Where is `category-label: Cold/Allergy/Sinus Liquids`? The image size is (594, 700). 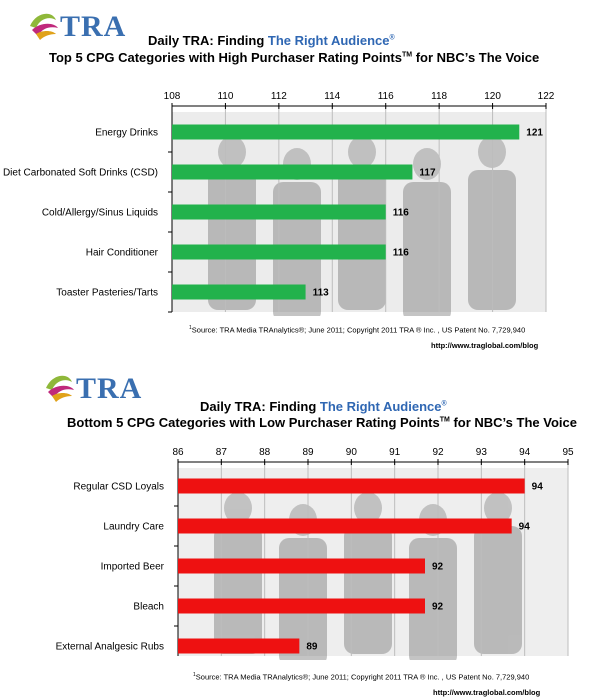
category-label: Cold/Allergy/Sinus Liquids is located at coordinates (100, 213).